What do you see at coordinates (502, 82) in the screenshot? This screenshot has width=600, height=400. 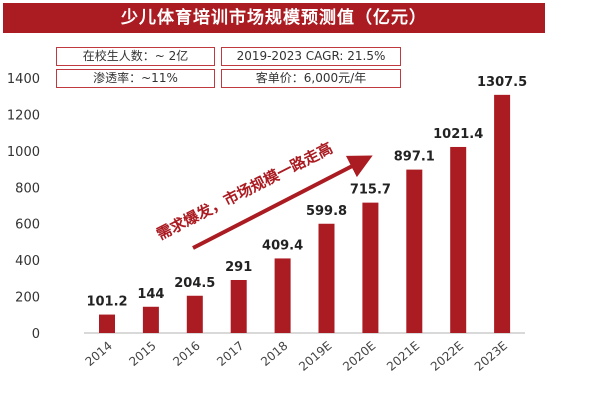 I see `data-label: 1307.5` at bounding box center [502, 82].